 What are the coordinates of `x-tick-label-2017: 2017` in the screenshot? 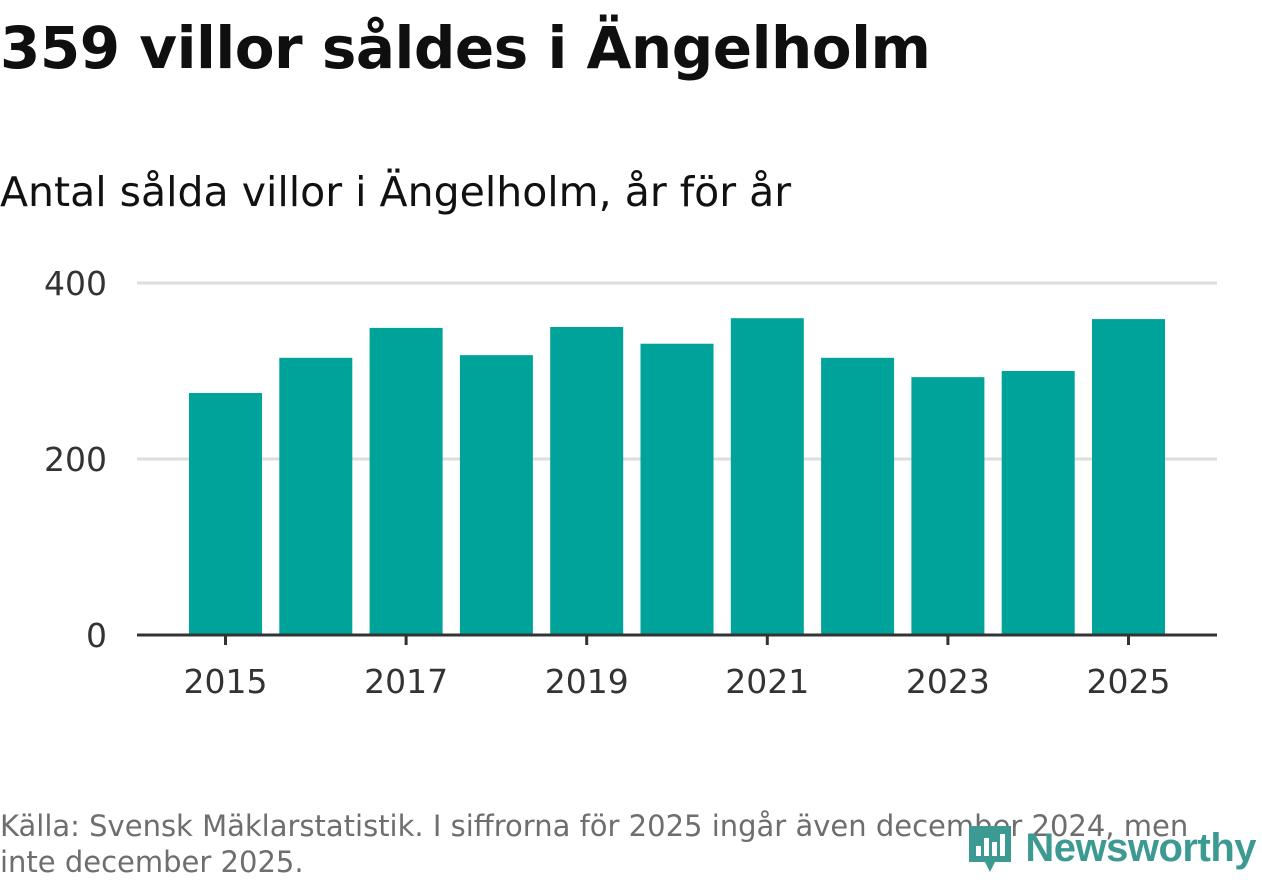 It's located at (406, 681).